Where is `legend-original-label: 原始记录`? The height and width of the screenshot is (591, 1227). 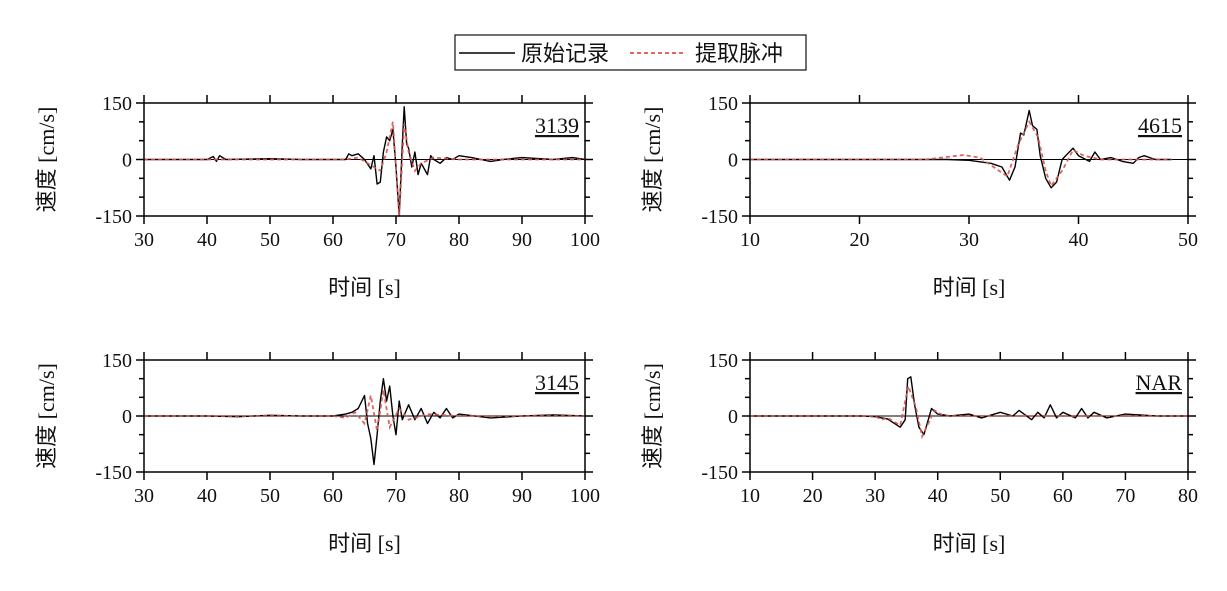 legend-original-label: 原始记录 is located at coordinates (565, 53).